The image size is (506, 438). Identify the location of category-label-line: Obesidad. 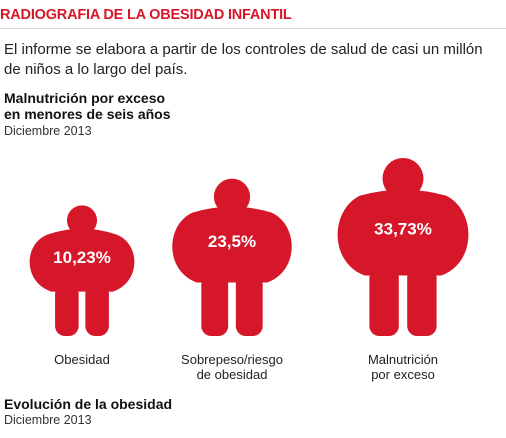
(82, 359).